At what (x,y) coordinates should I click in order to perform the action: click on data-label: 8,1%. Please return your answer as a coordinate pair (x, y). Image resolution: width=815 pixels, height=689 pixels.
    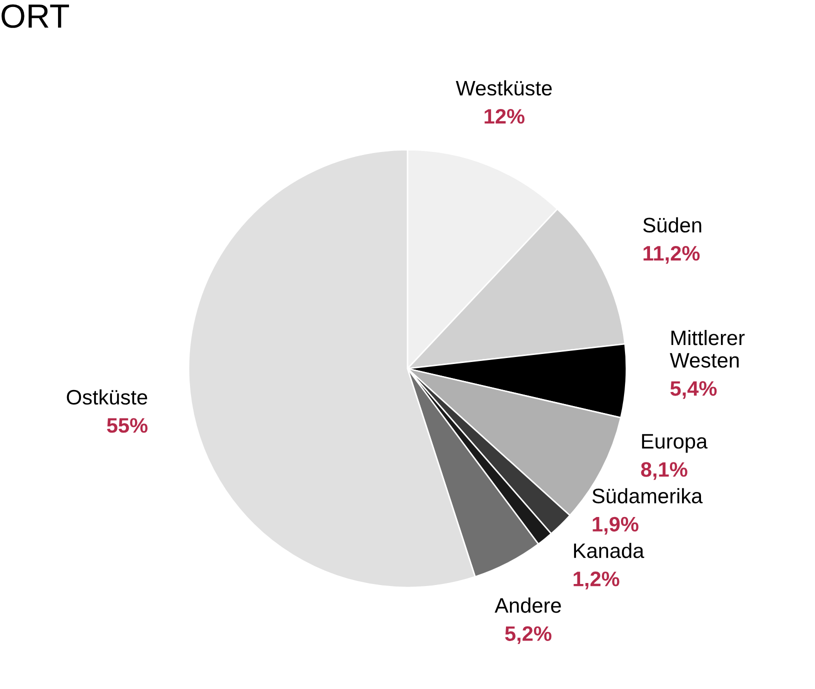
    Looking at the image, I should click on (664, 471).